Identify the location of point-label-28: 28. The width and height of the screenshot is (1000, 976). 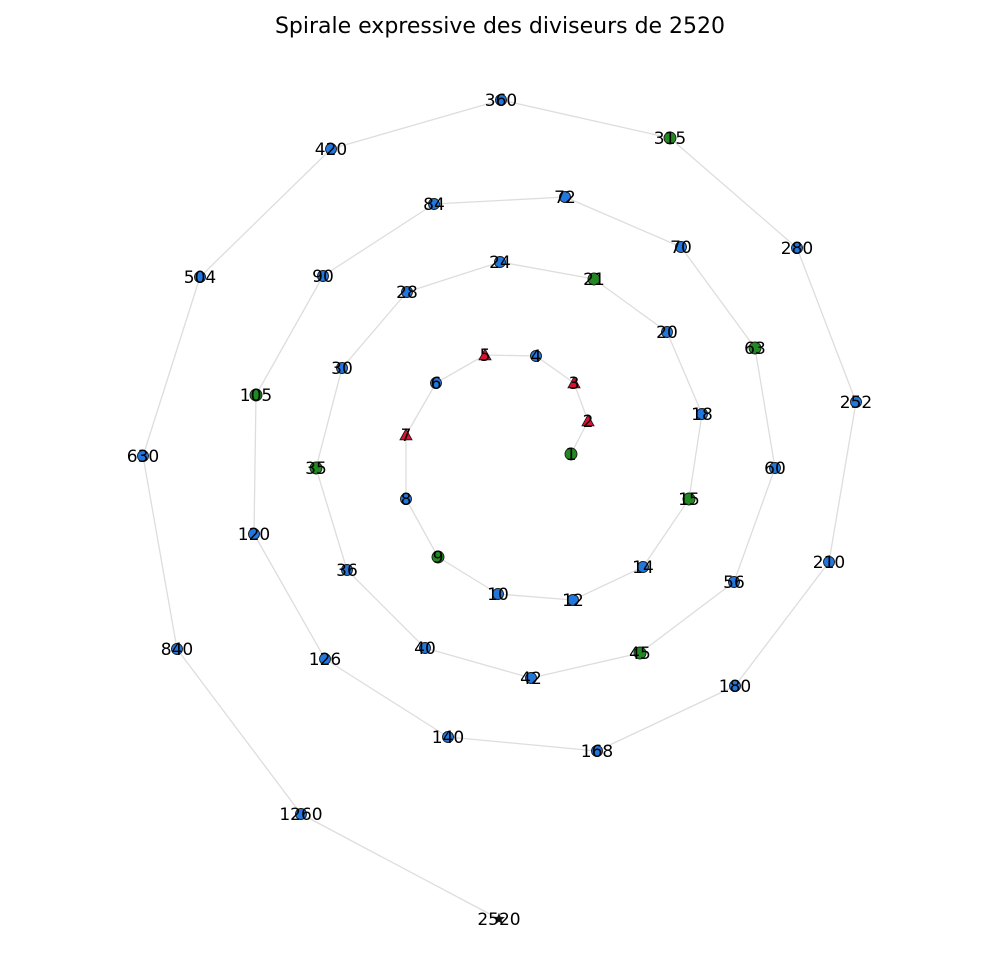
(407, 293).